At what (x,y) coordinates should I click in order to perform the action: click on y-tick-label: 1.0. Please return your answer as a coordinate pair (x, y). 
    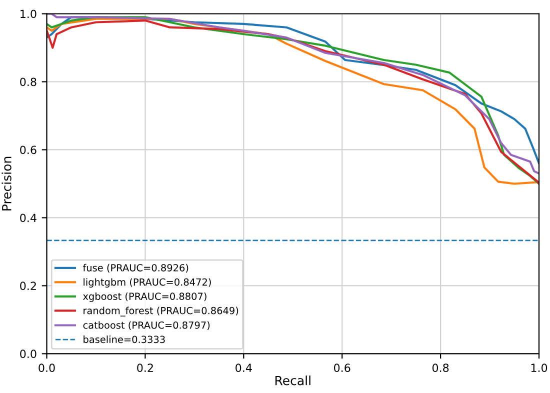
    Looking at the image, I should click on (28, 14).